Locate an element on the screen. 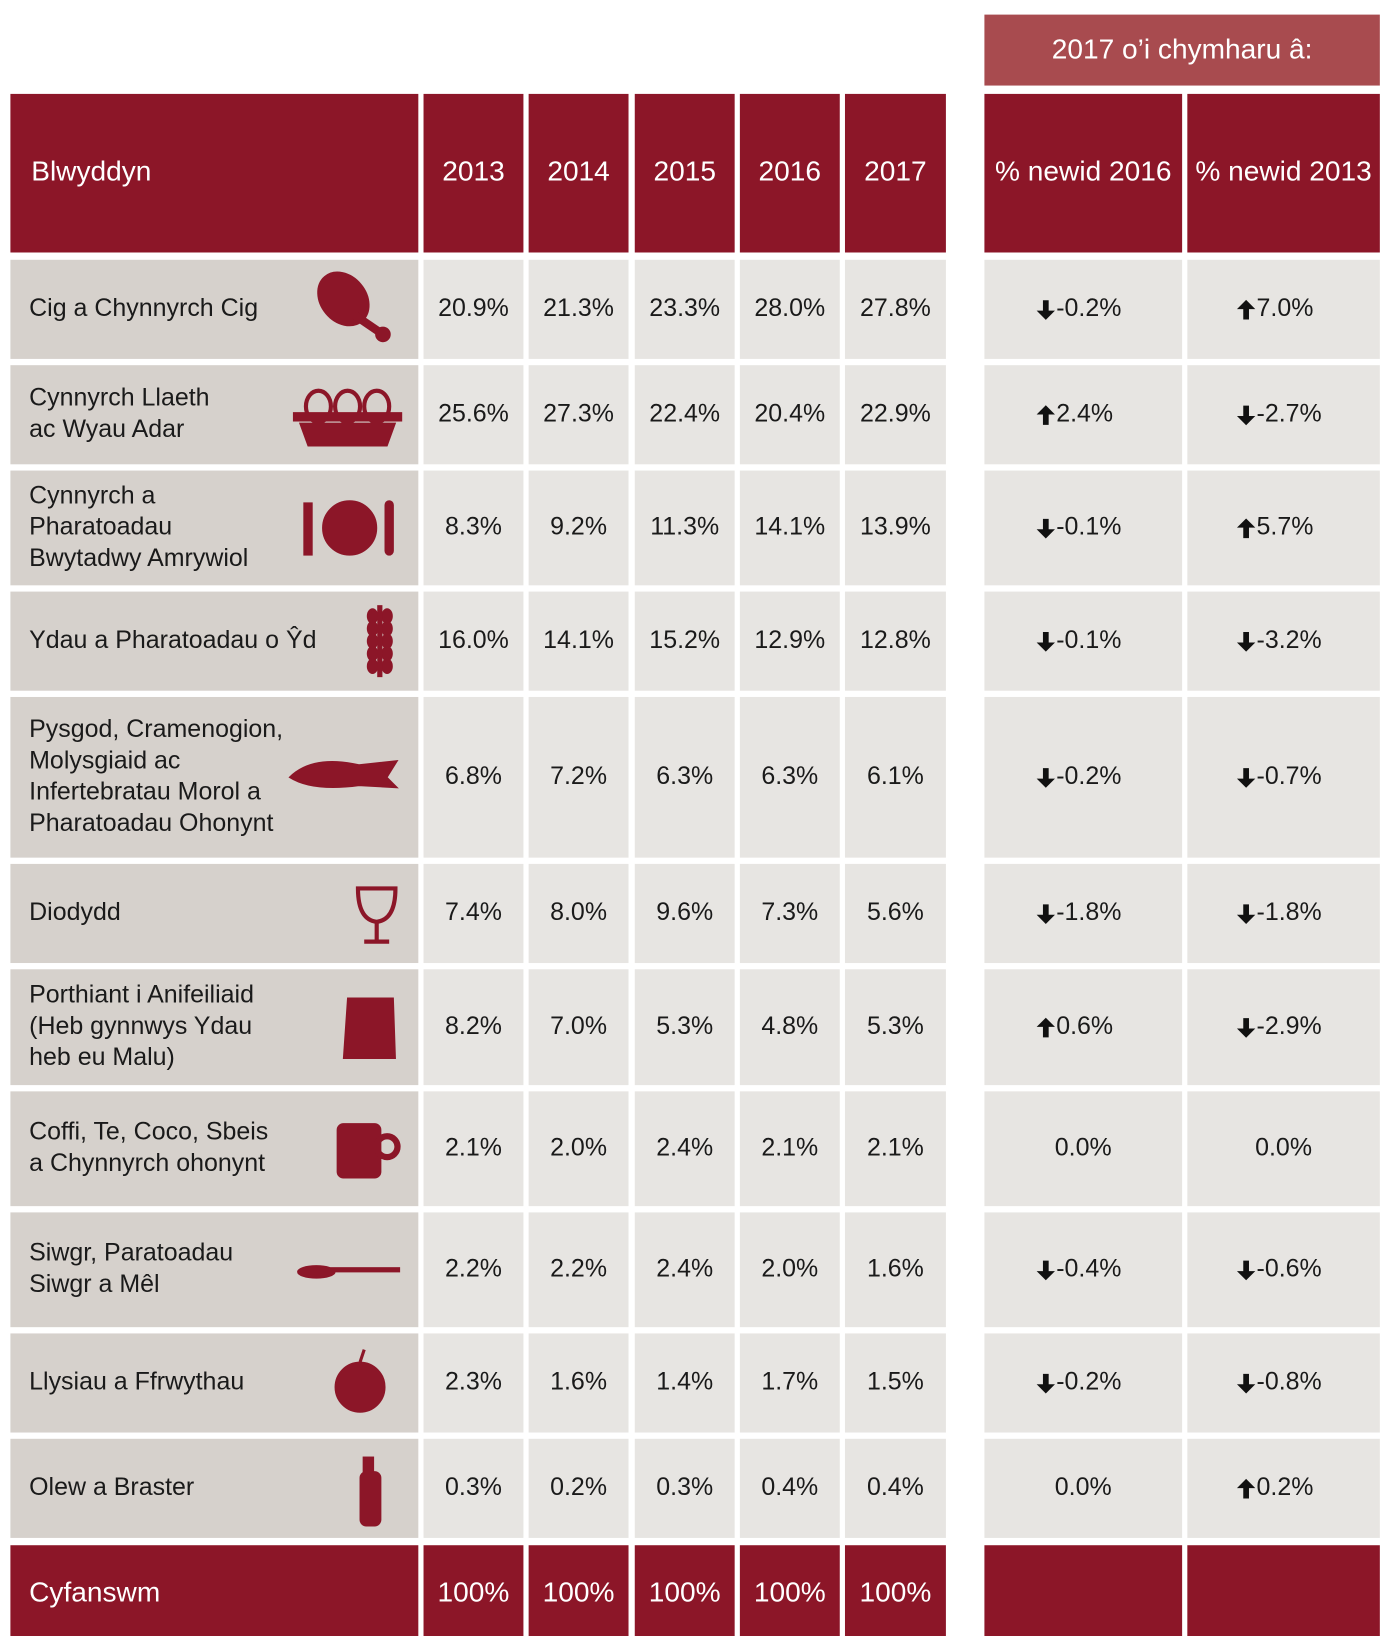  value: 20.9% is located at coordinates (473, 308).